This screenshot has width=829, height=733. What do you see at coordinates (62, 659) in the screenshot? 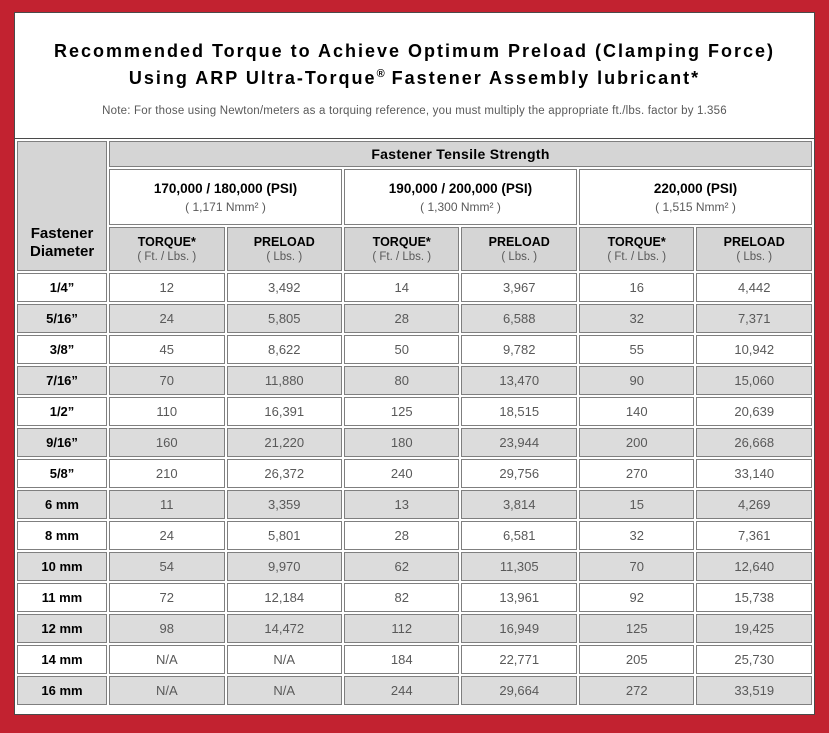
I see `diameter-cell: 14 mm` at bounding box center [62, 659].